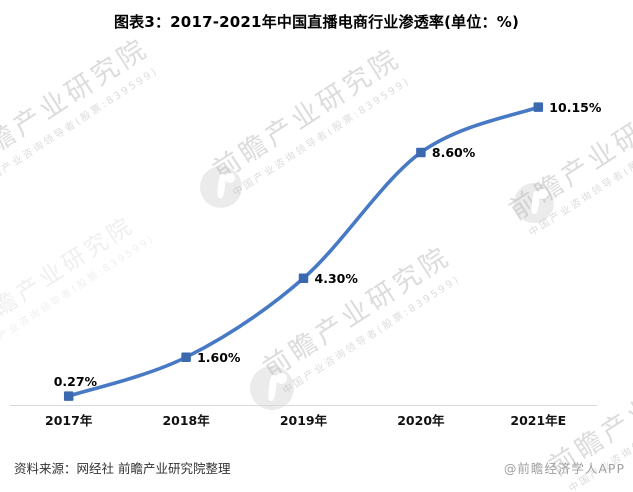 This screenshot has width=633, height=492. I want to click on data-label: 4.30%, so click(336, 278).